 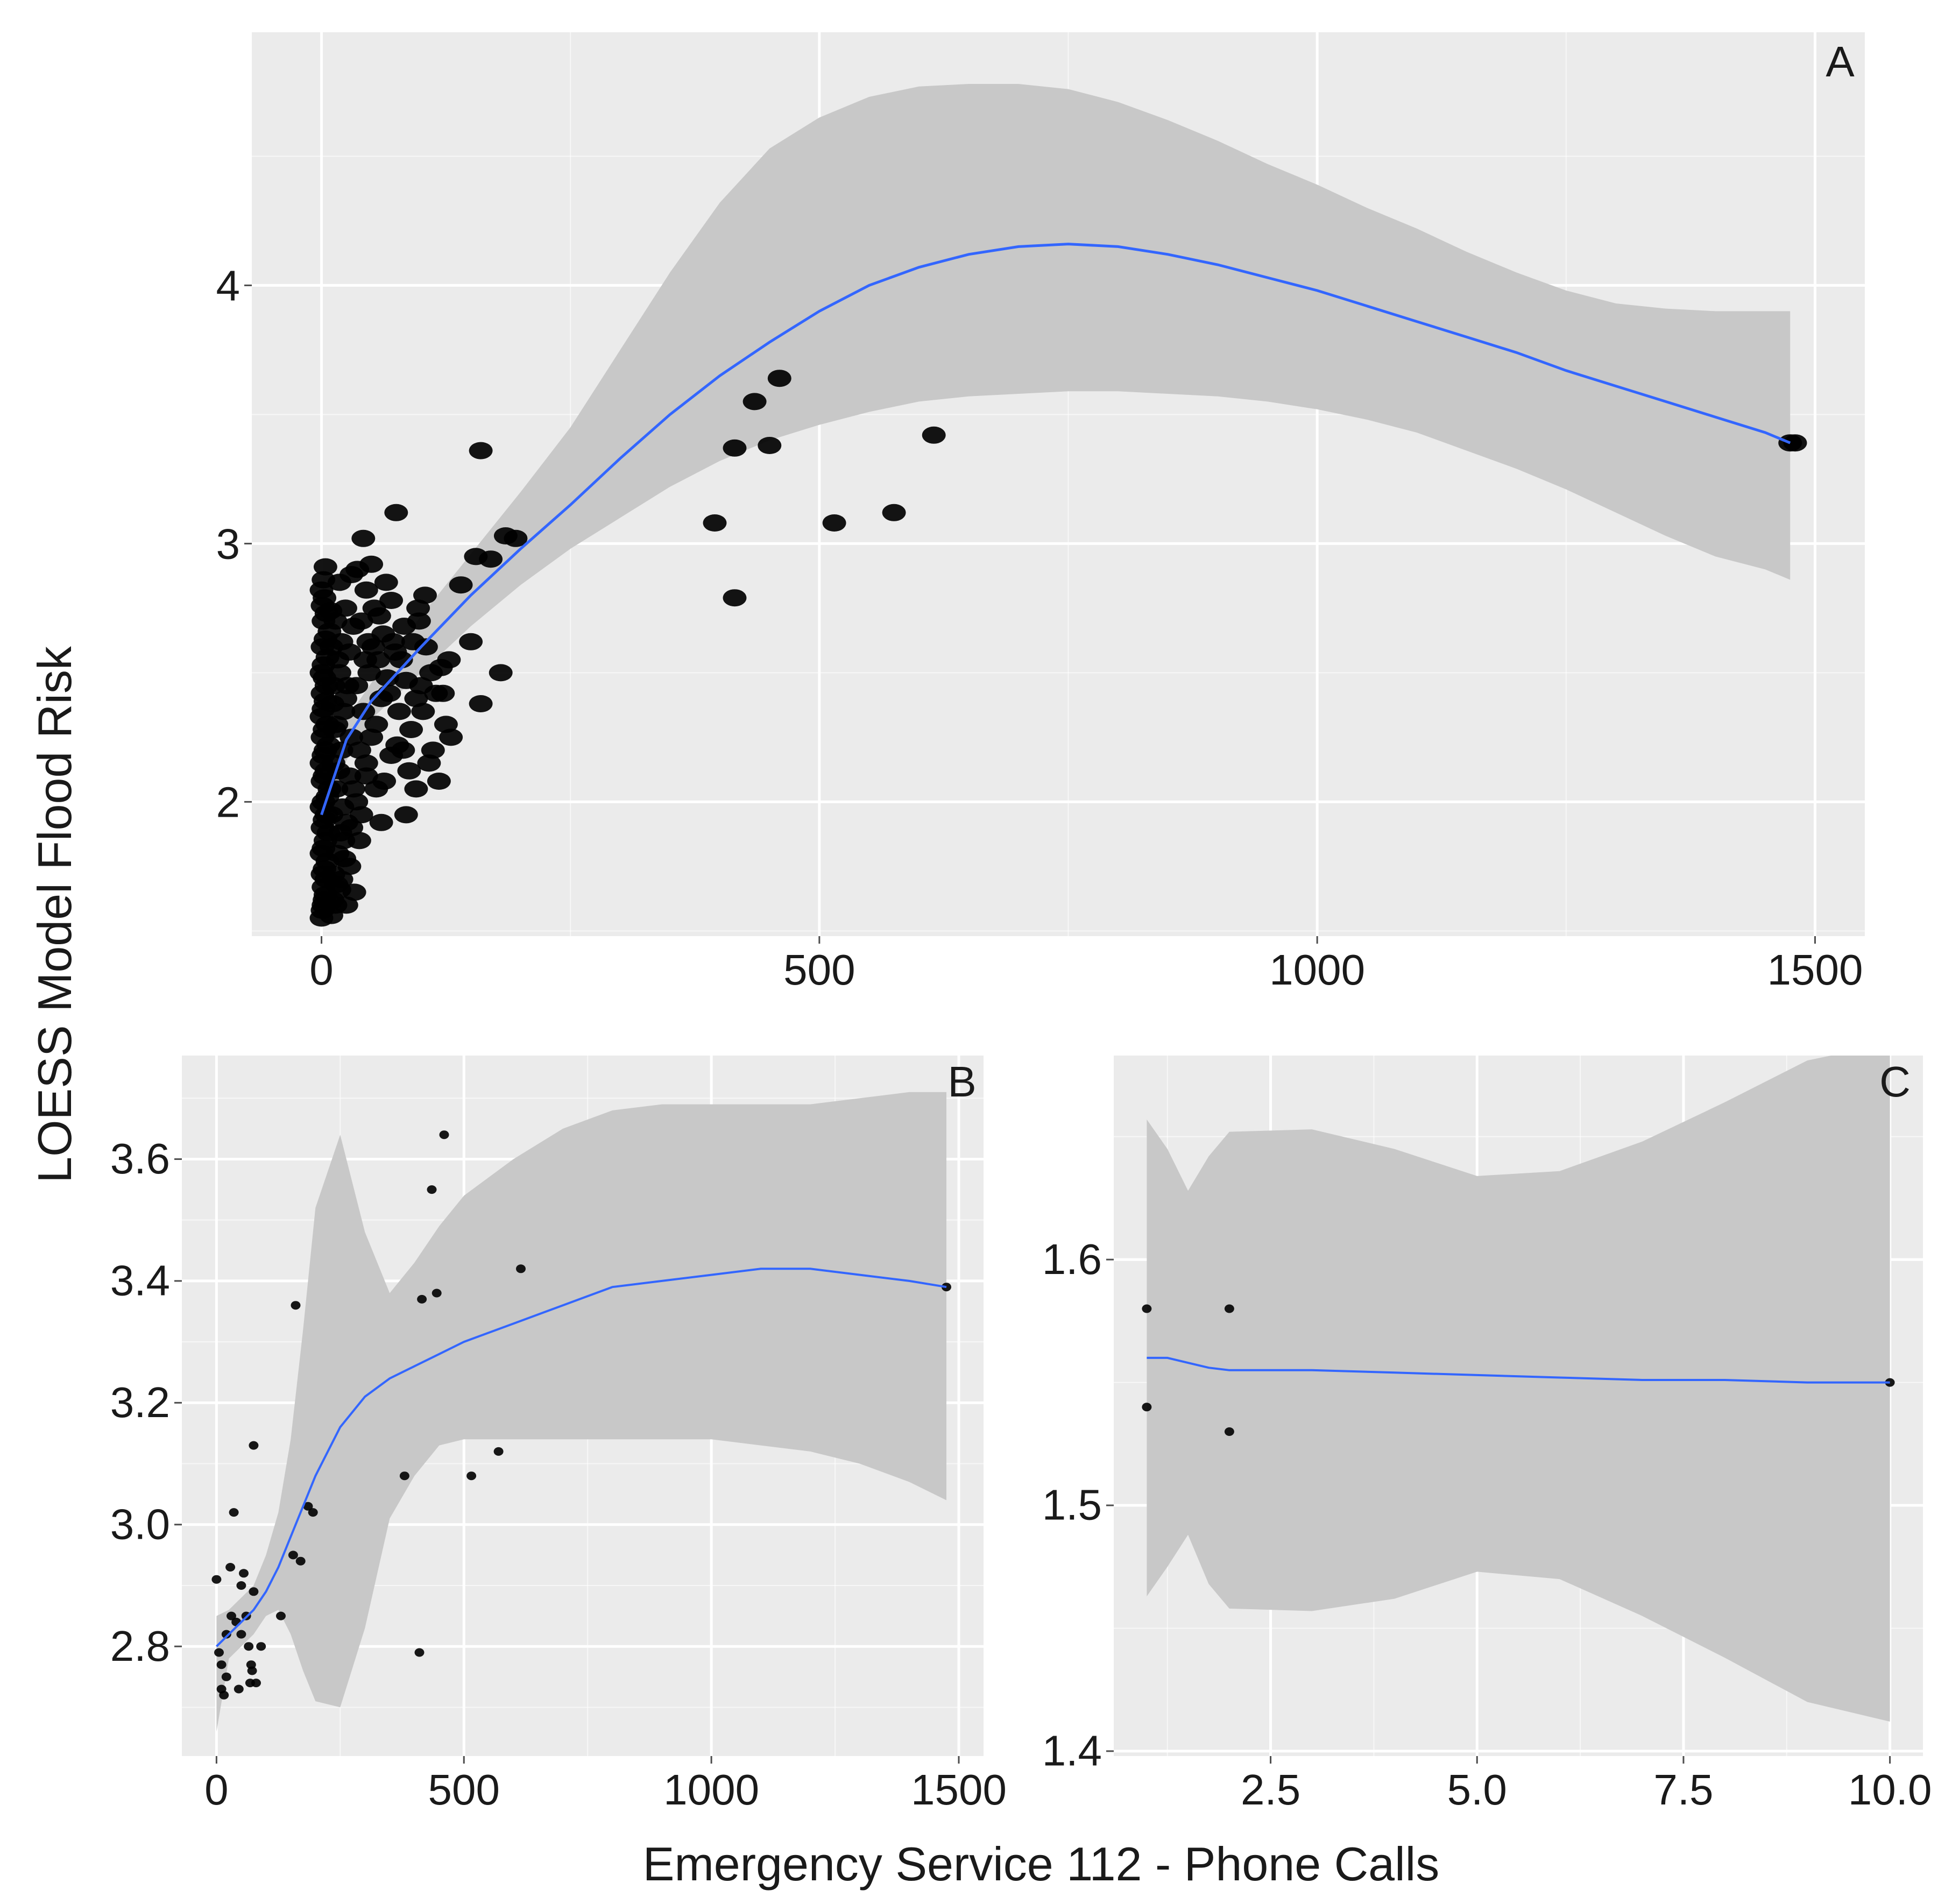 I want to click on y-tick-label: 2, so click(x=228, y=802).